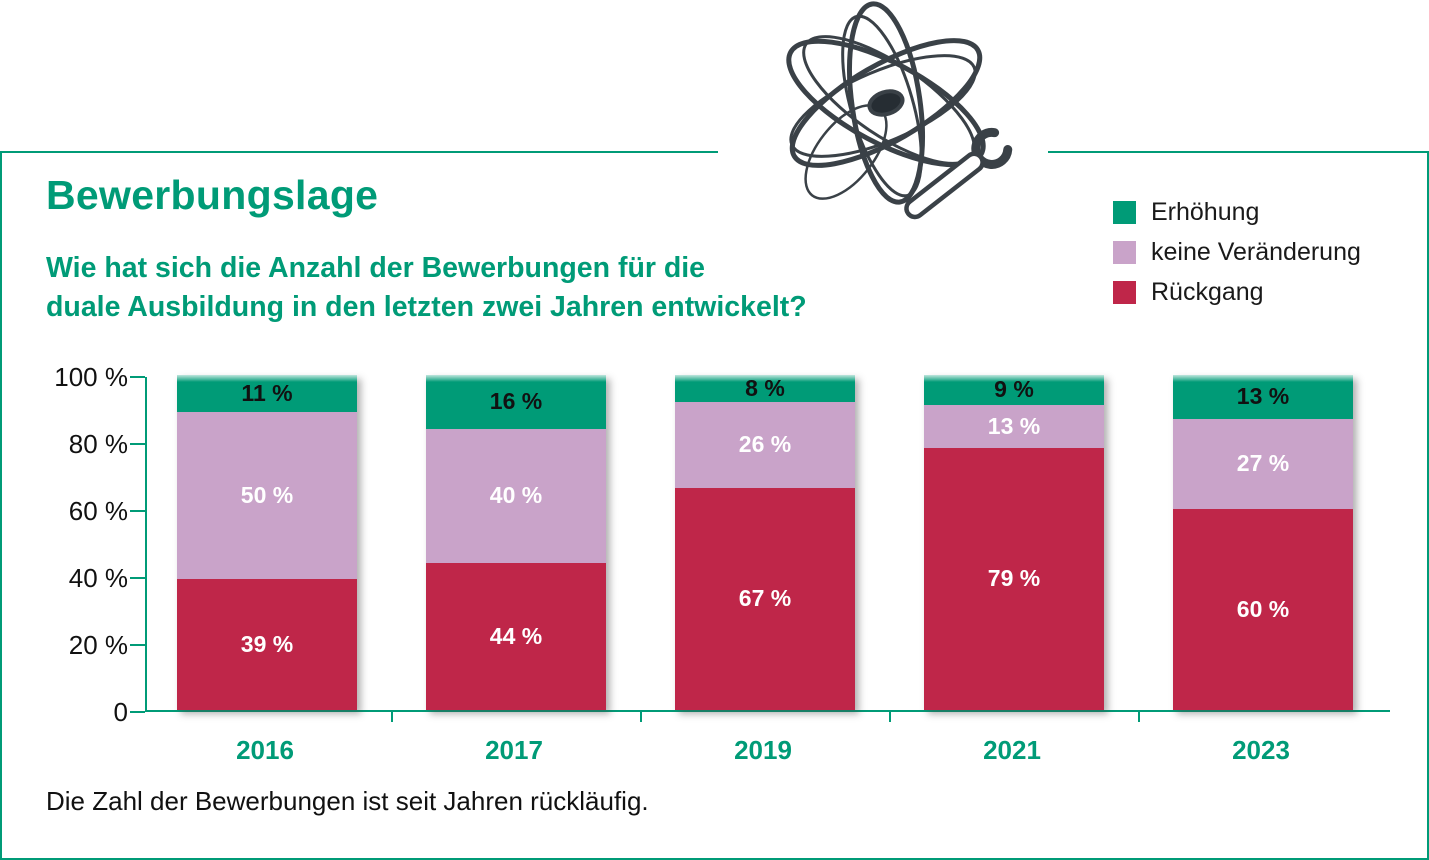  I want to click on segment-value-label: 60 %, so click(1263, 609).